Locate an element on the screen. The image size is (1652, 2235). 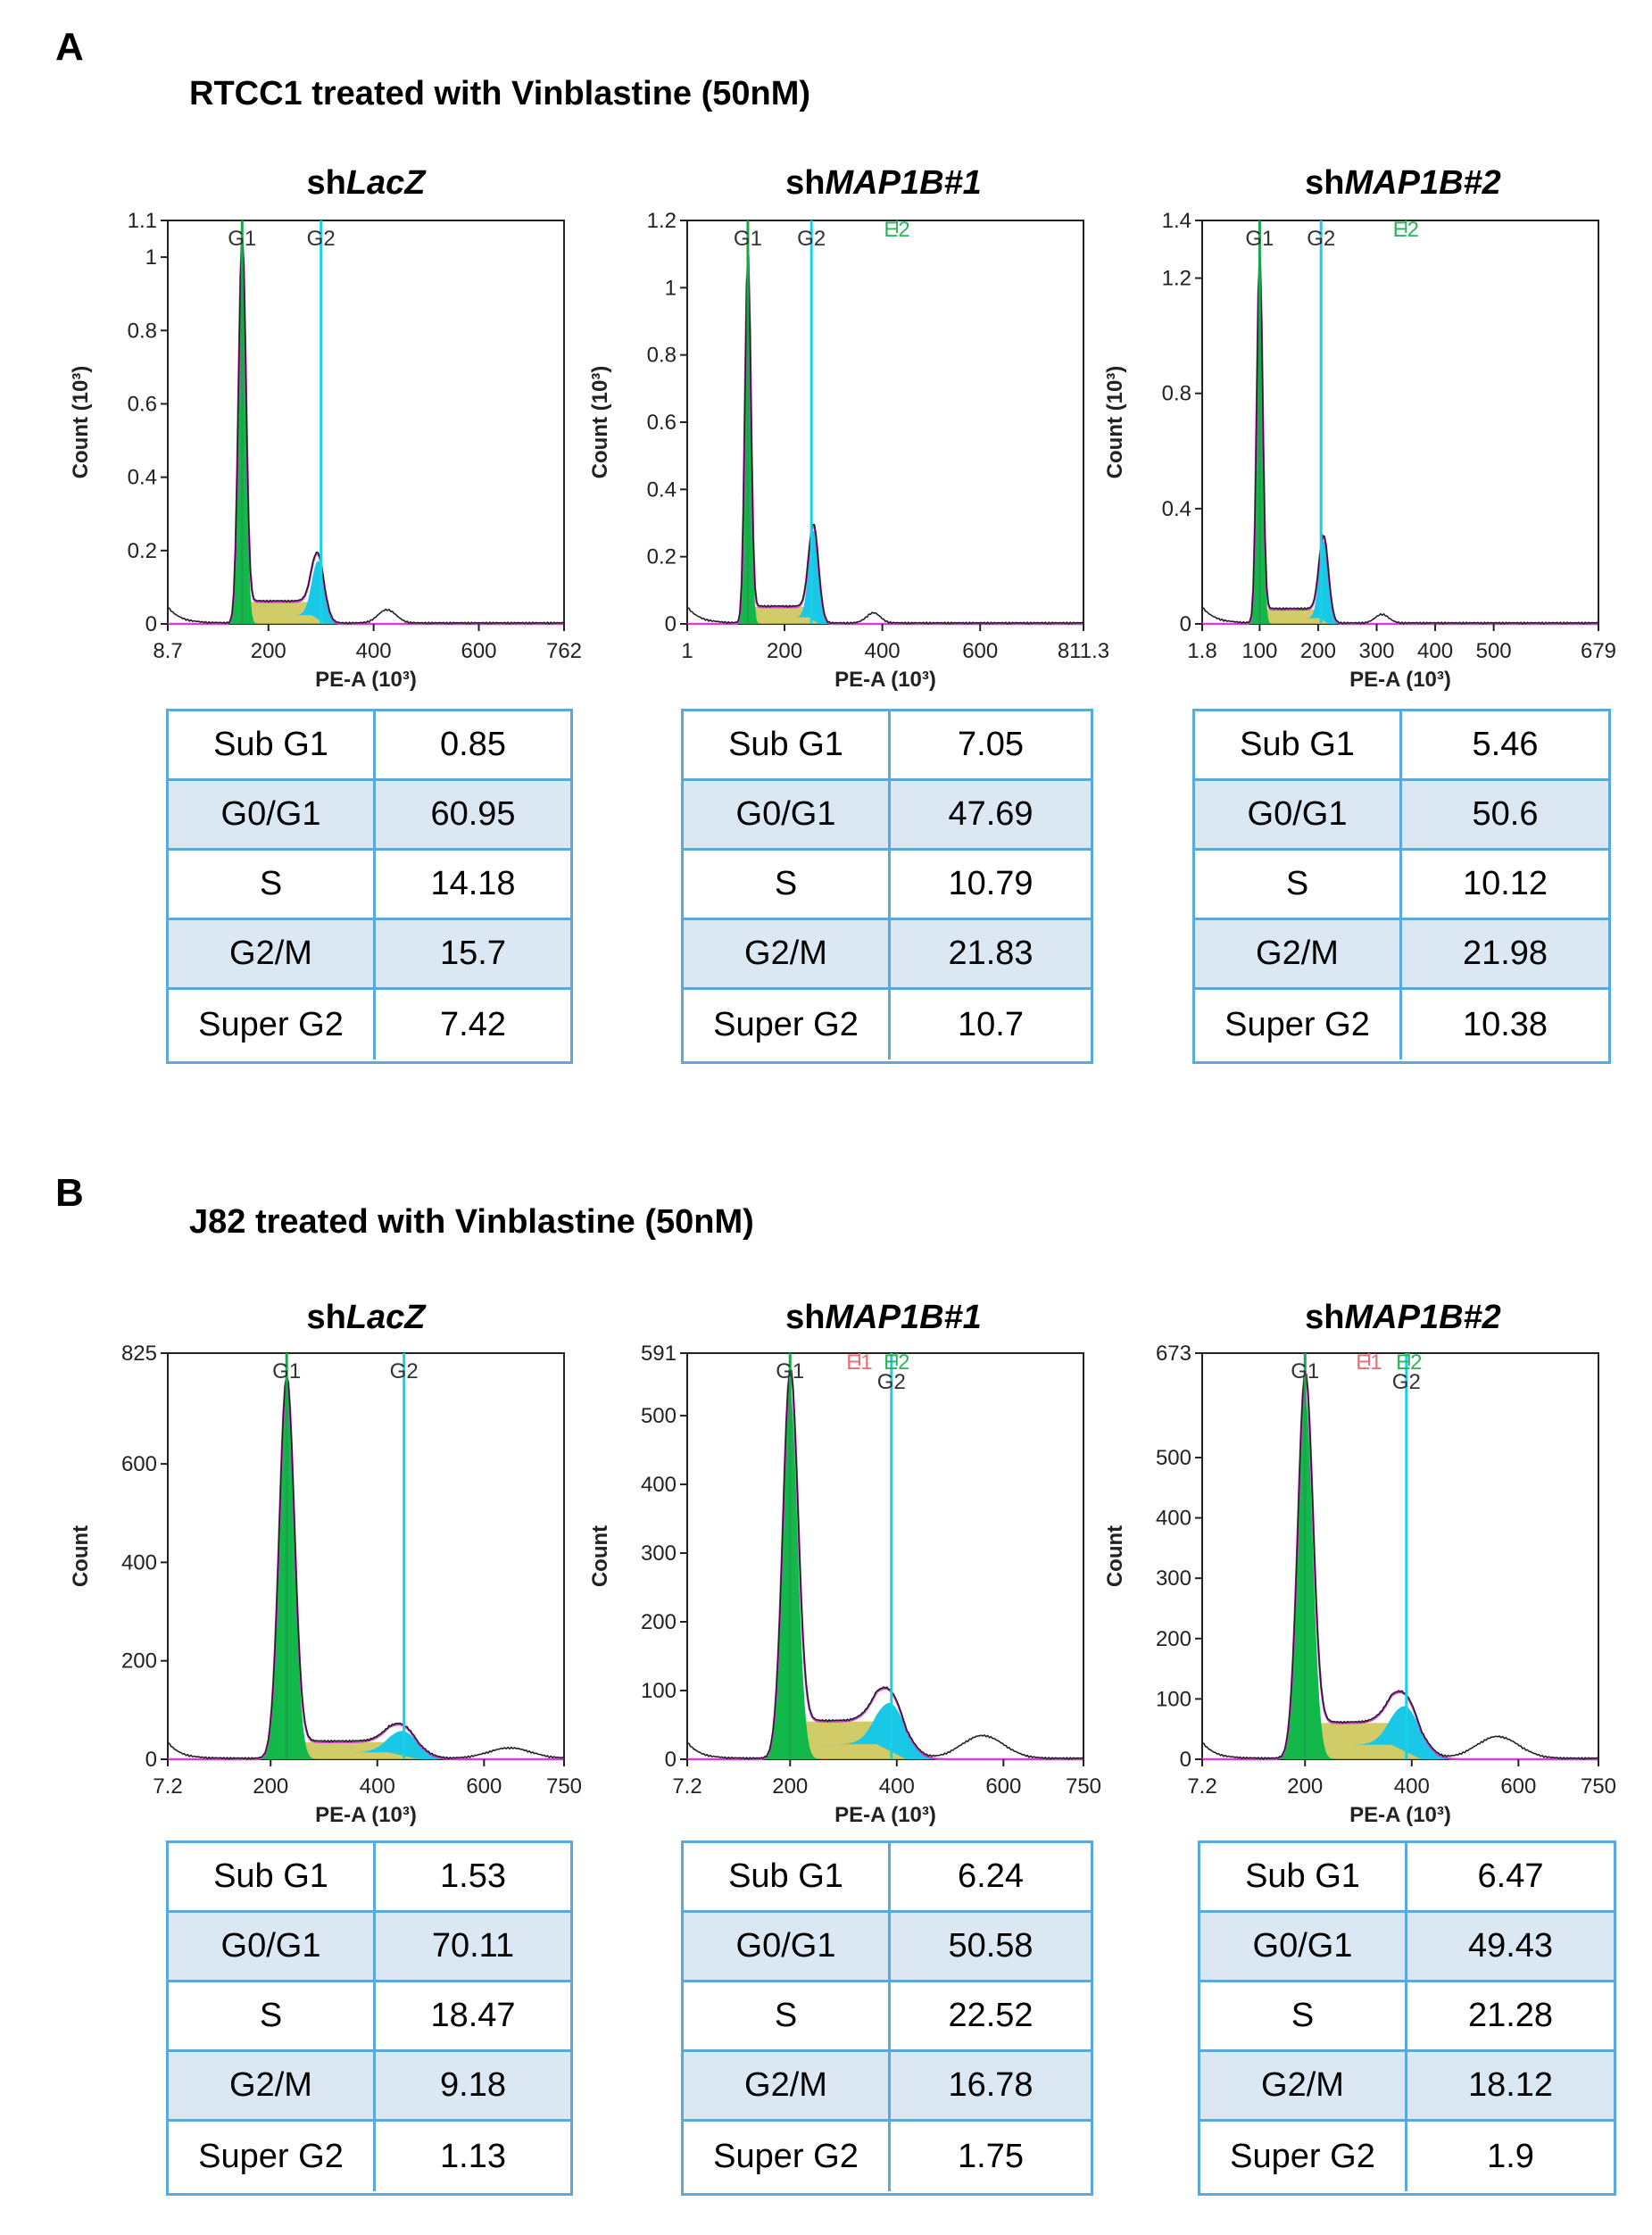
x-axis-title-1-2: PE-A (10³) is located at coordinates (1400, 1815).